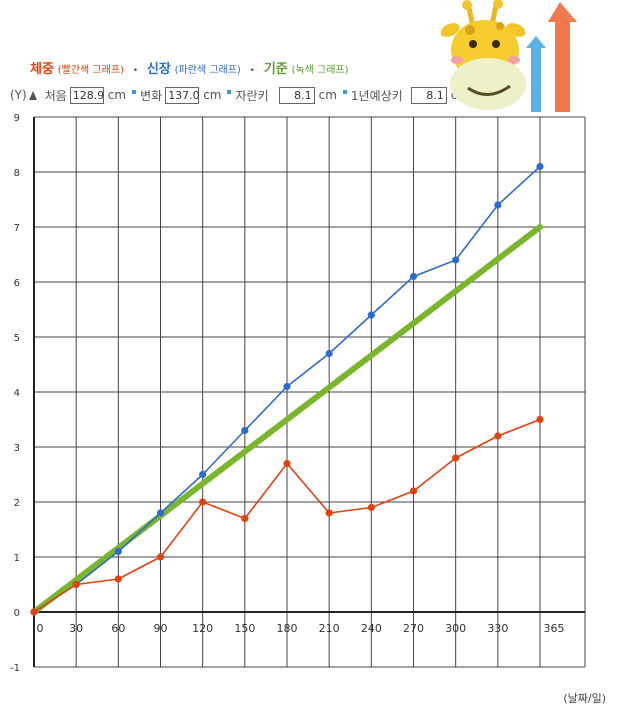 This screenshot has height=710, width=618. Describe the element at coordinates (275, 69) in the screenshot. I see `legend-standard-label: 기준` at that location.